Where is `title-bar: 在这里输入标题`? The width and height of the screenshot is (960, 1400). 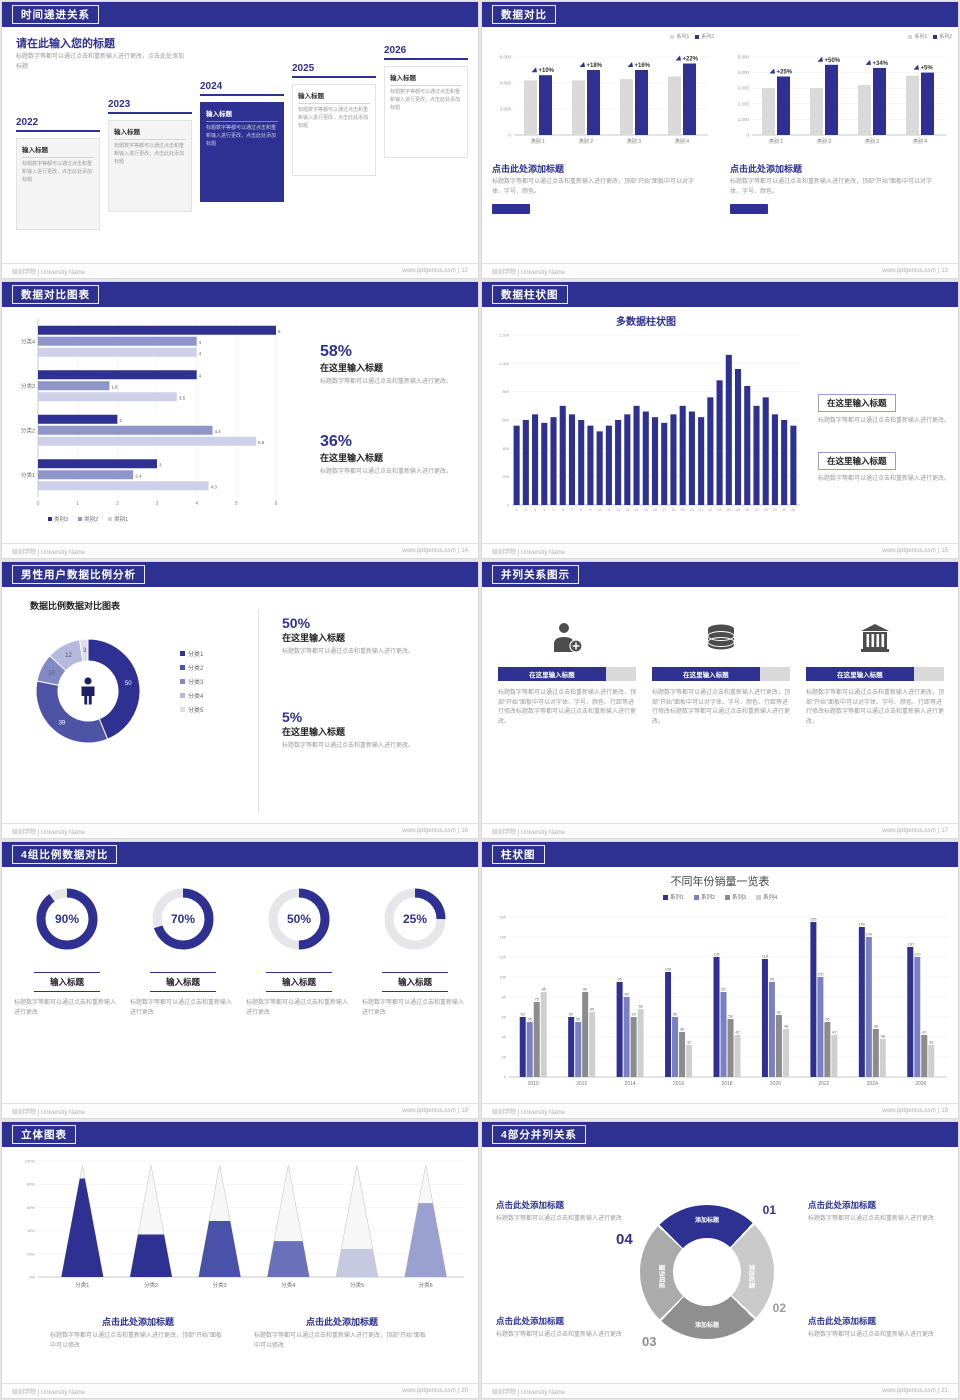
title-bar: 在这里输入标题 is located at coordinates (567, 674).